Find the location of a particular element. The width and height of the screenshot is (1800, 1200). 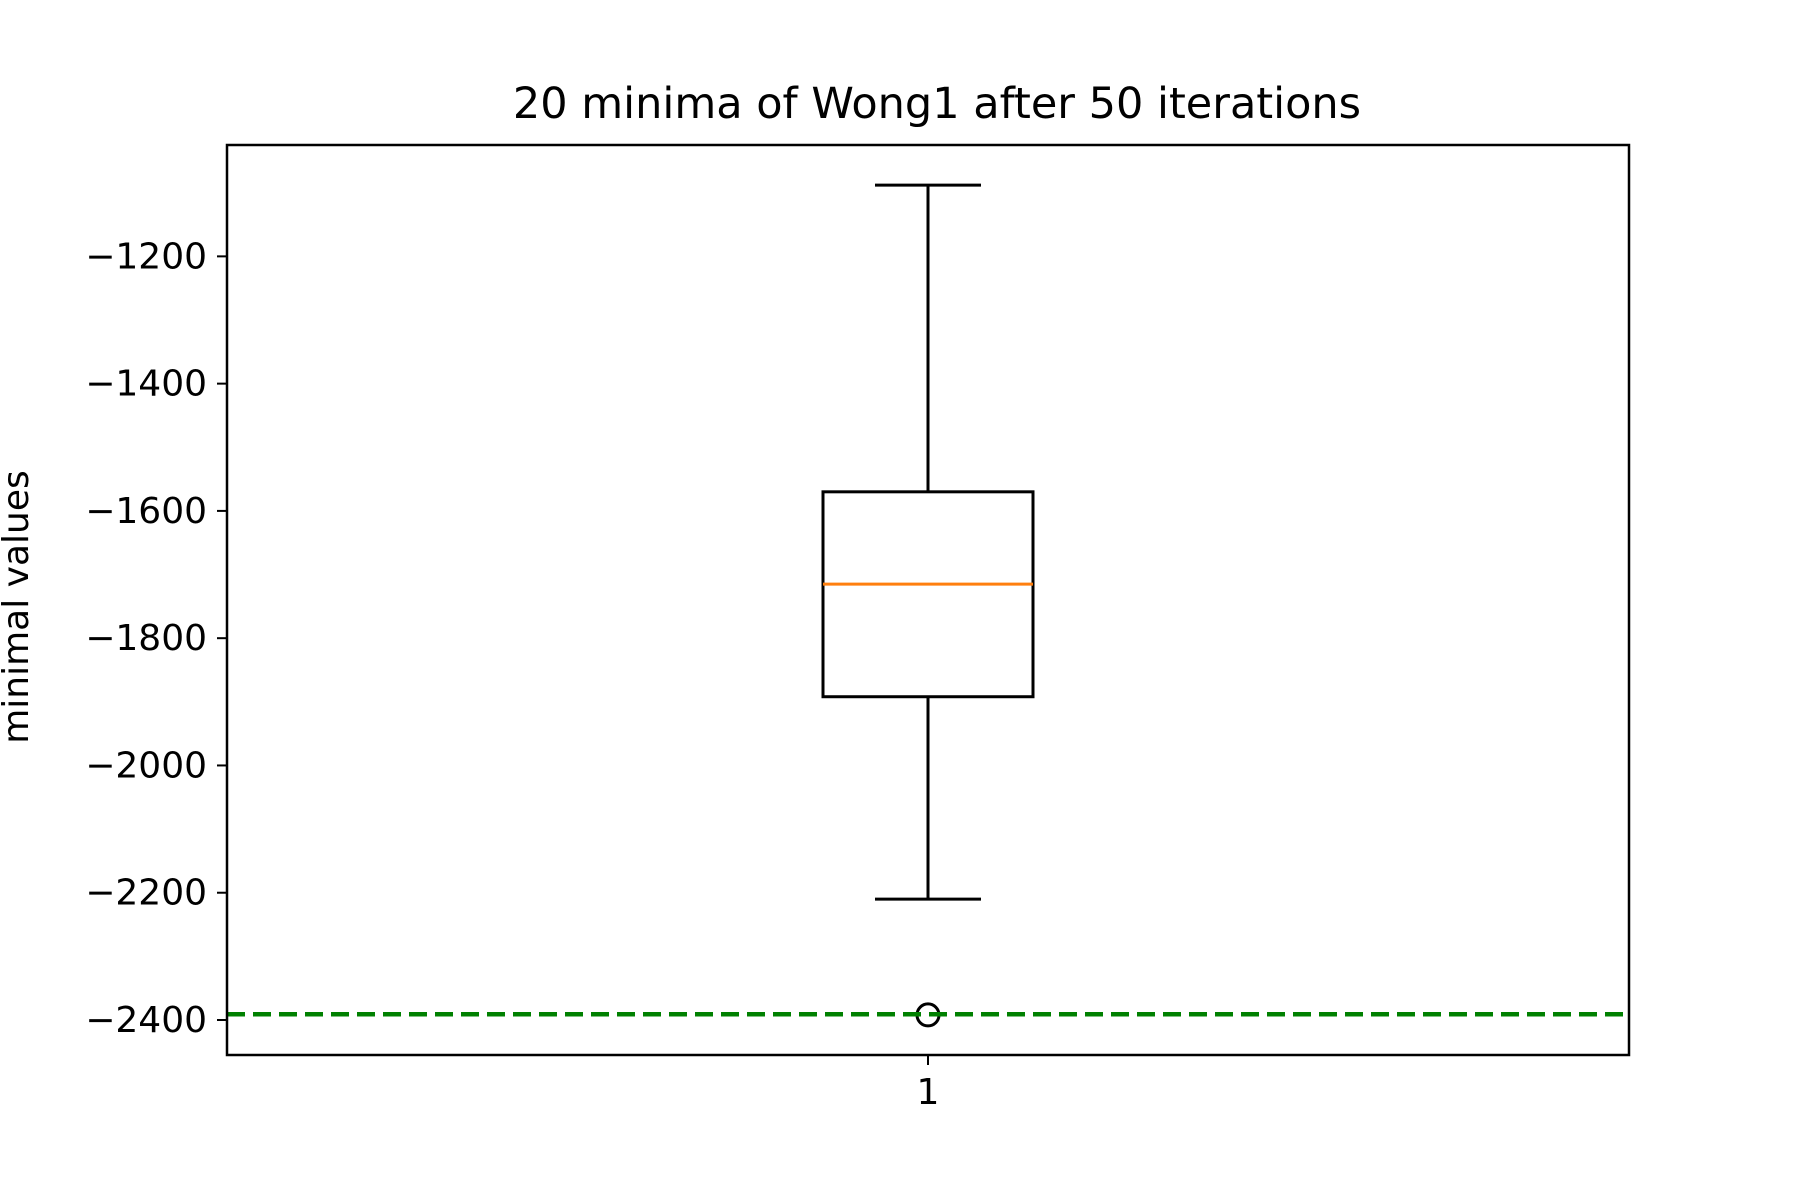

y-tick-label: −1600 is located at coordinates (146, 511).